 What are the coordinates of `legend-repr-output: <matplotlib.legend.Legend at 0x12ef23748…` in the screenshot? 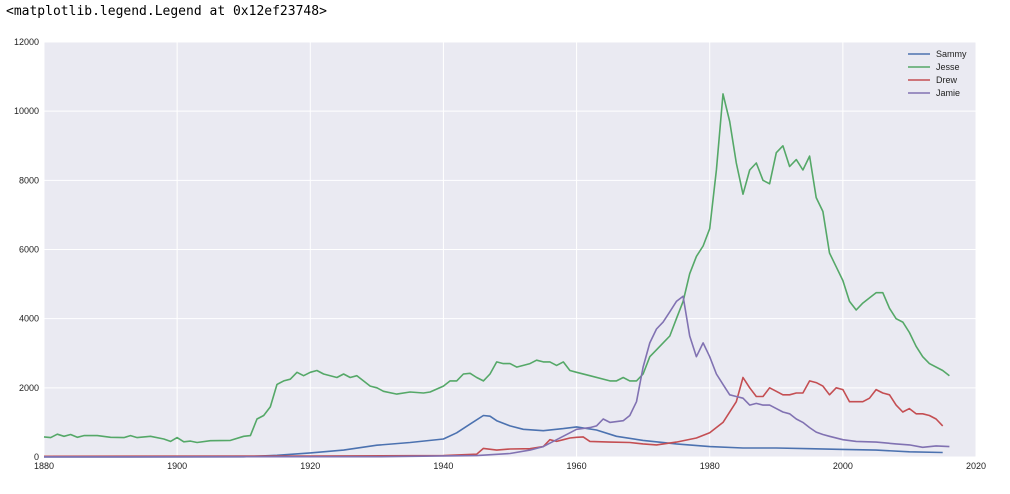 It's located at (166, 11).